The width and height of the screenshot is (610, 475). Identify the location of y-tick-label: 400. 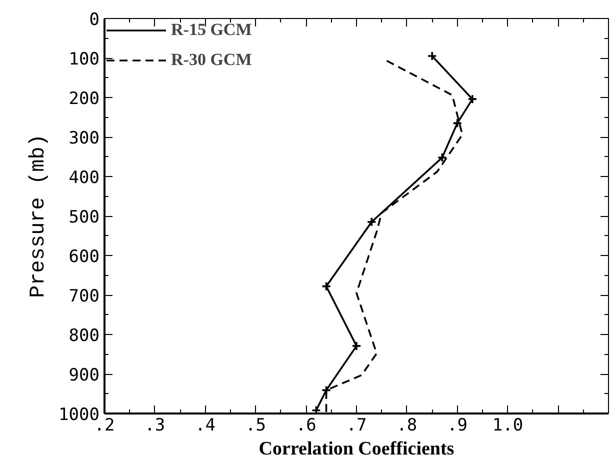
(84, 178).